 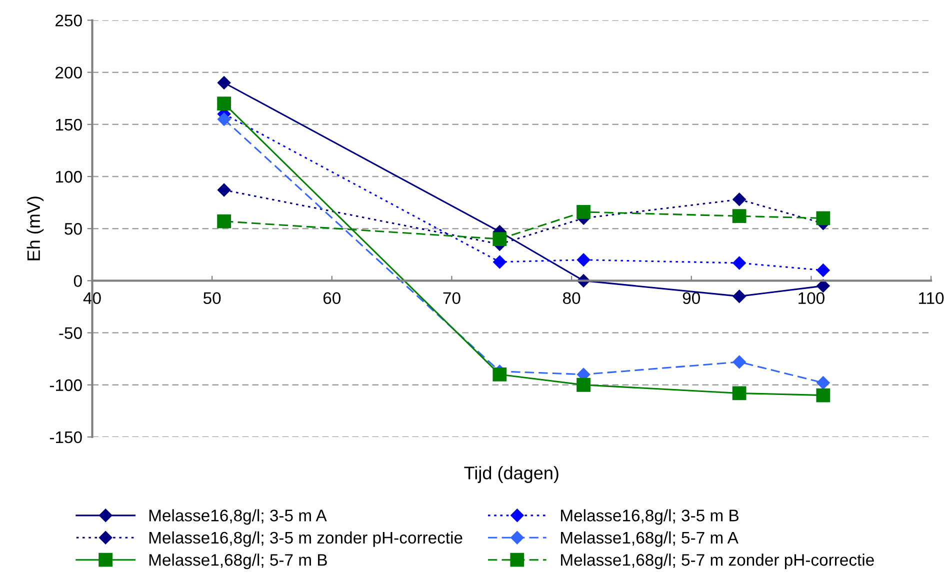 What do you see at coordinates (811, 298) in the screenshot?
I see `x-tick-label: 100` at bounding box center [811, 298].